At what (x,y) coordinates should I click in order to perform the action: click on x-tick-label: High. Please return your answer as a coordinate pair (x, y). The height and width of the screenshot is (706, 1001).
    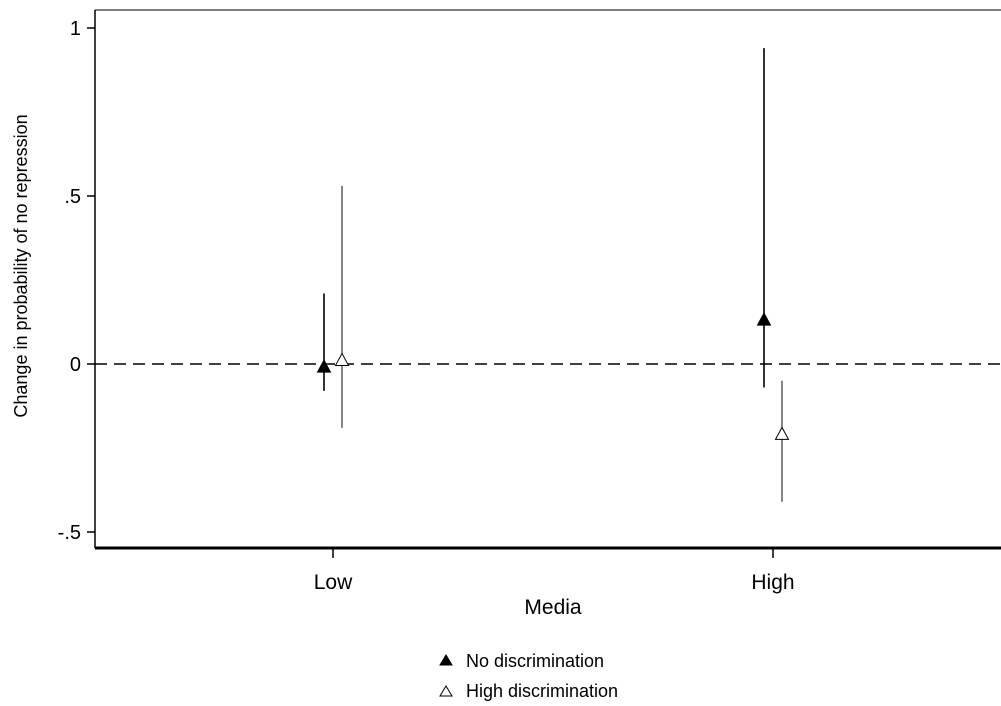
    Looking at the image, I should click on (772, 582).